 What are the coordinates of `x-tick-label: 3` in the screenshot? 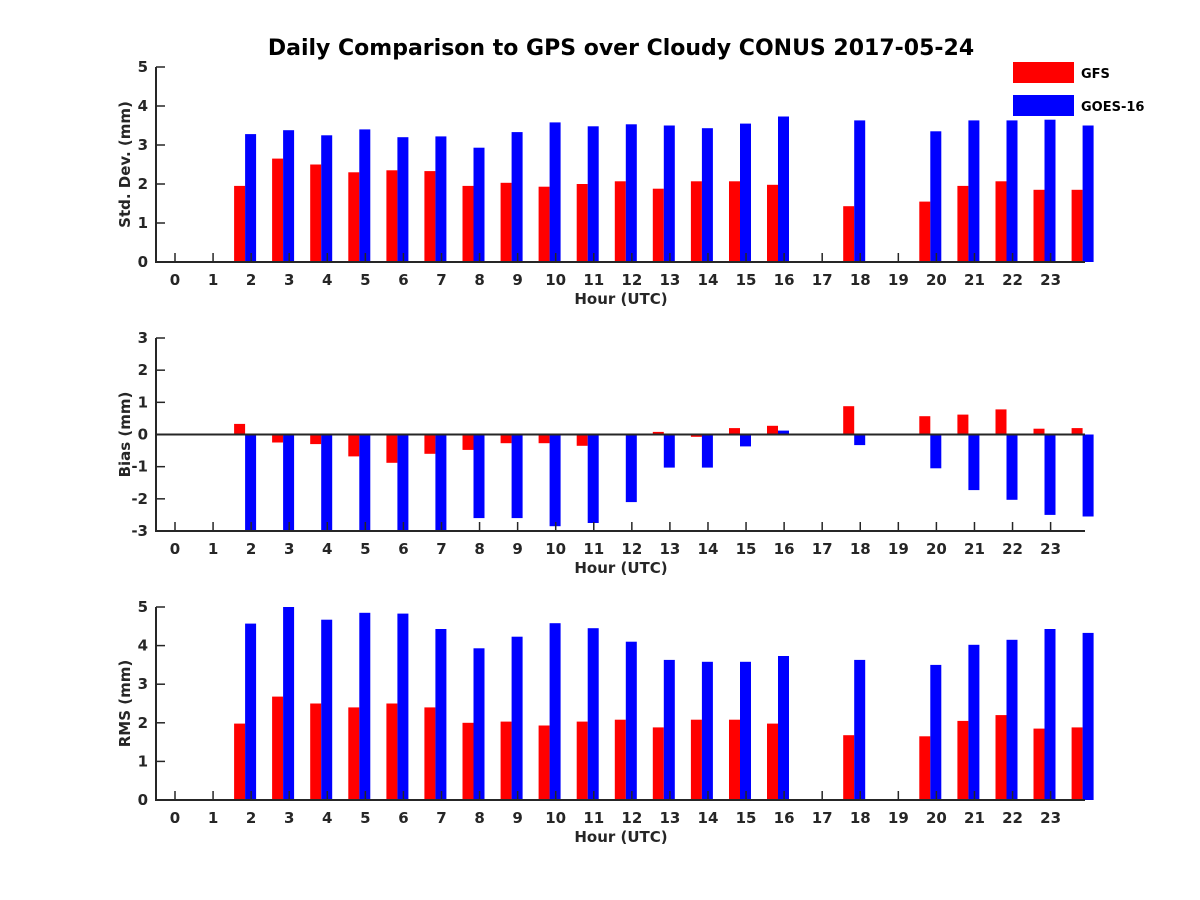 It's located at (289, 549).